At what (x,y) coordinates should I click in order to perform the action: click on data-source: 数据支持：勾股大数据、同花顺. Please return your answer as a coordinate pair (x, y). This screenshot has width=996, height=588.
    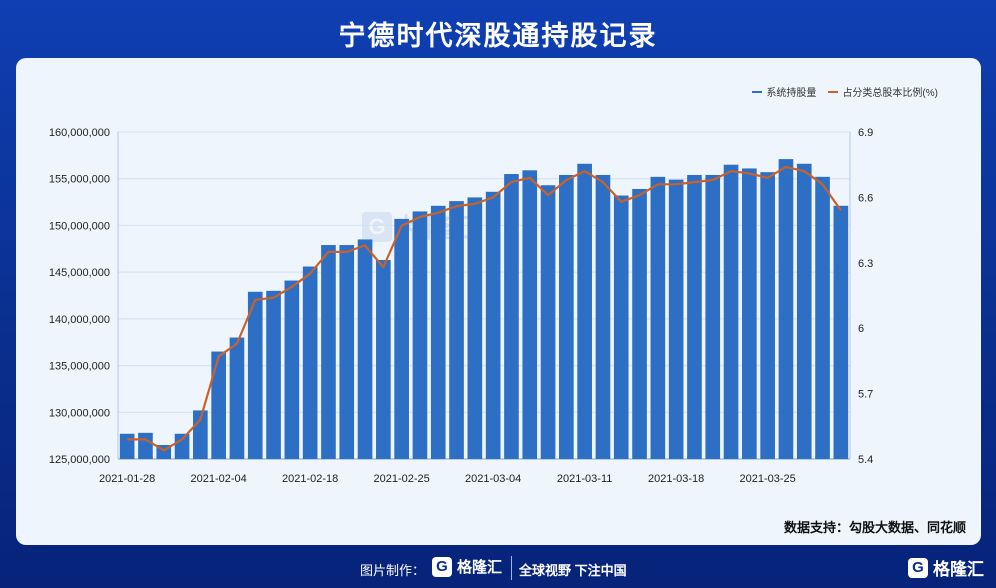
    Looking at the image, I should click on (874, 527).